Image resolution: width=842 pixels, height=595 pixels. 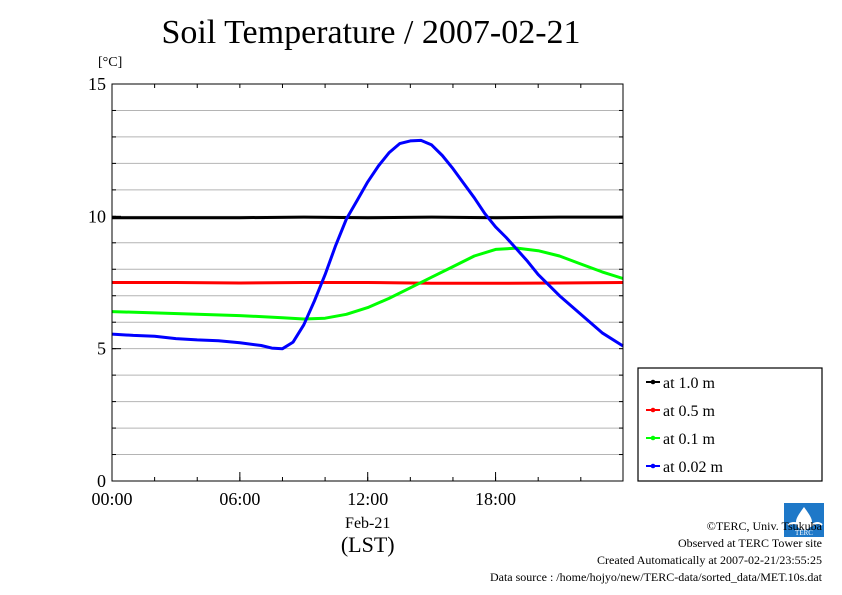 What do you see at coordinates (97, 216) in the screenshot?
I see `y-tick-label: 10` at bounding box center [97, 216].